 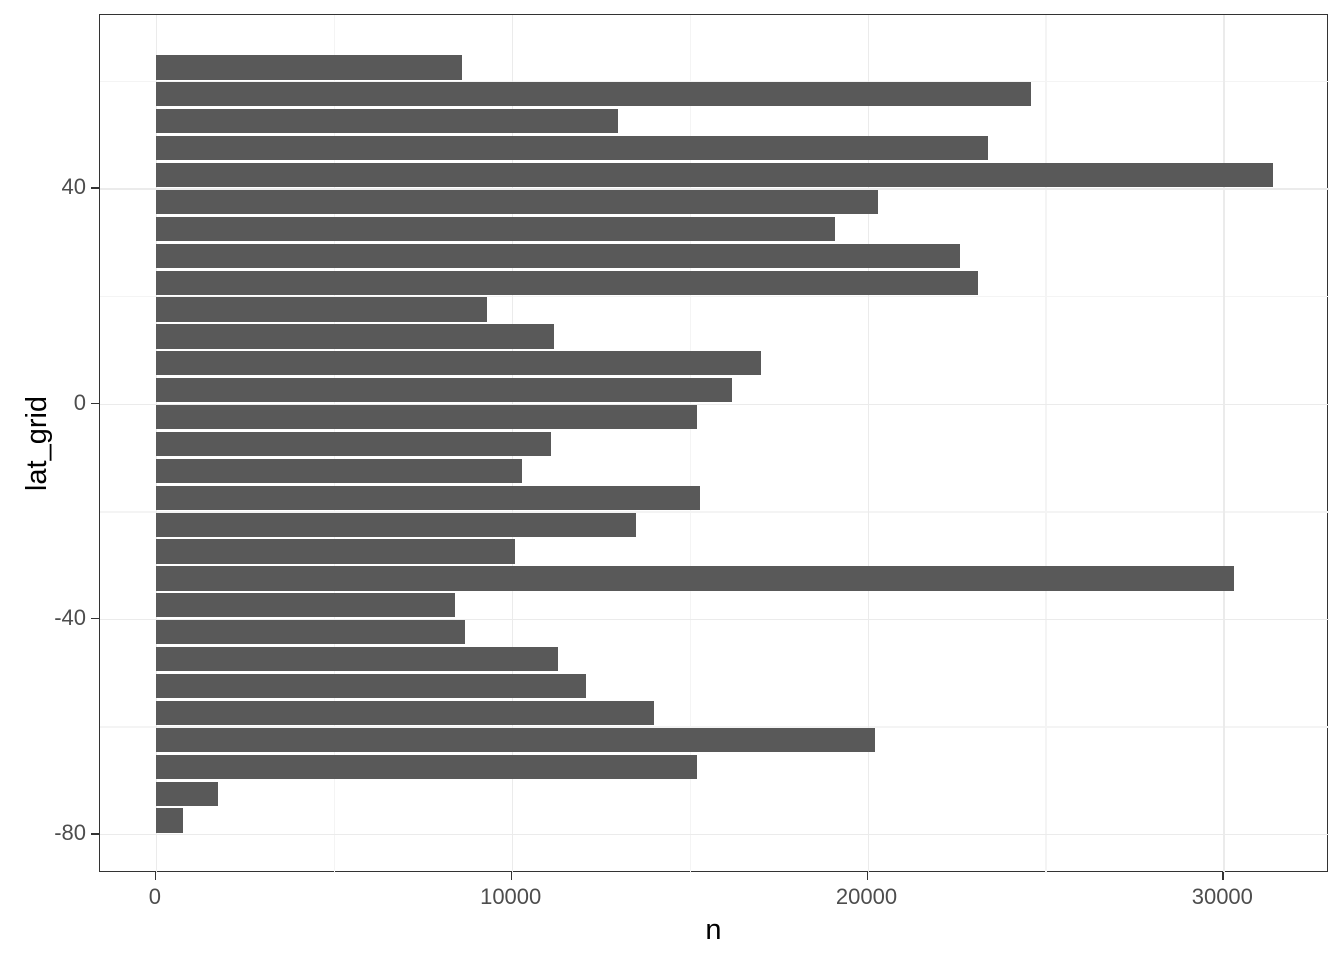 What do you see at coordinates (79, 402) in the screenshot?
I see `y-tick-label: 0` at bounding box center [79, 402].